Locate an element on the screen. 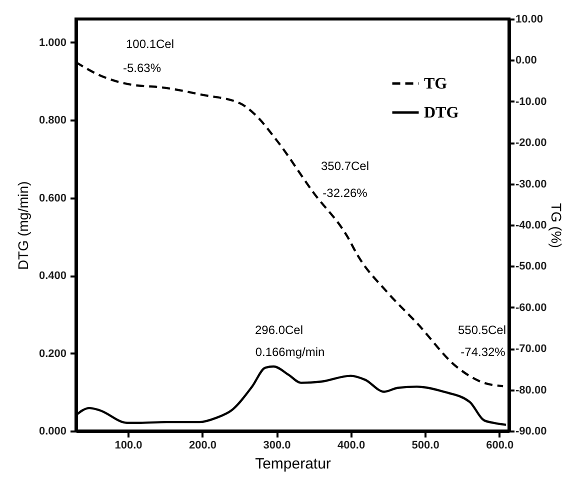 This screenshot has width=569, height=477. y-tick-label: 0.000 is located at coordinates (52, 432).